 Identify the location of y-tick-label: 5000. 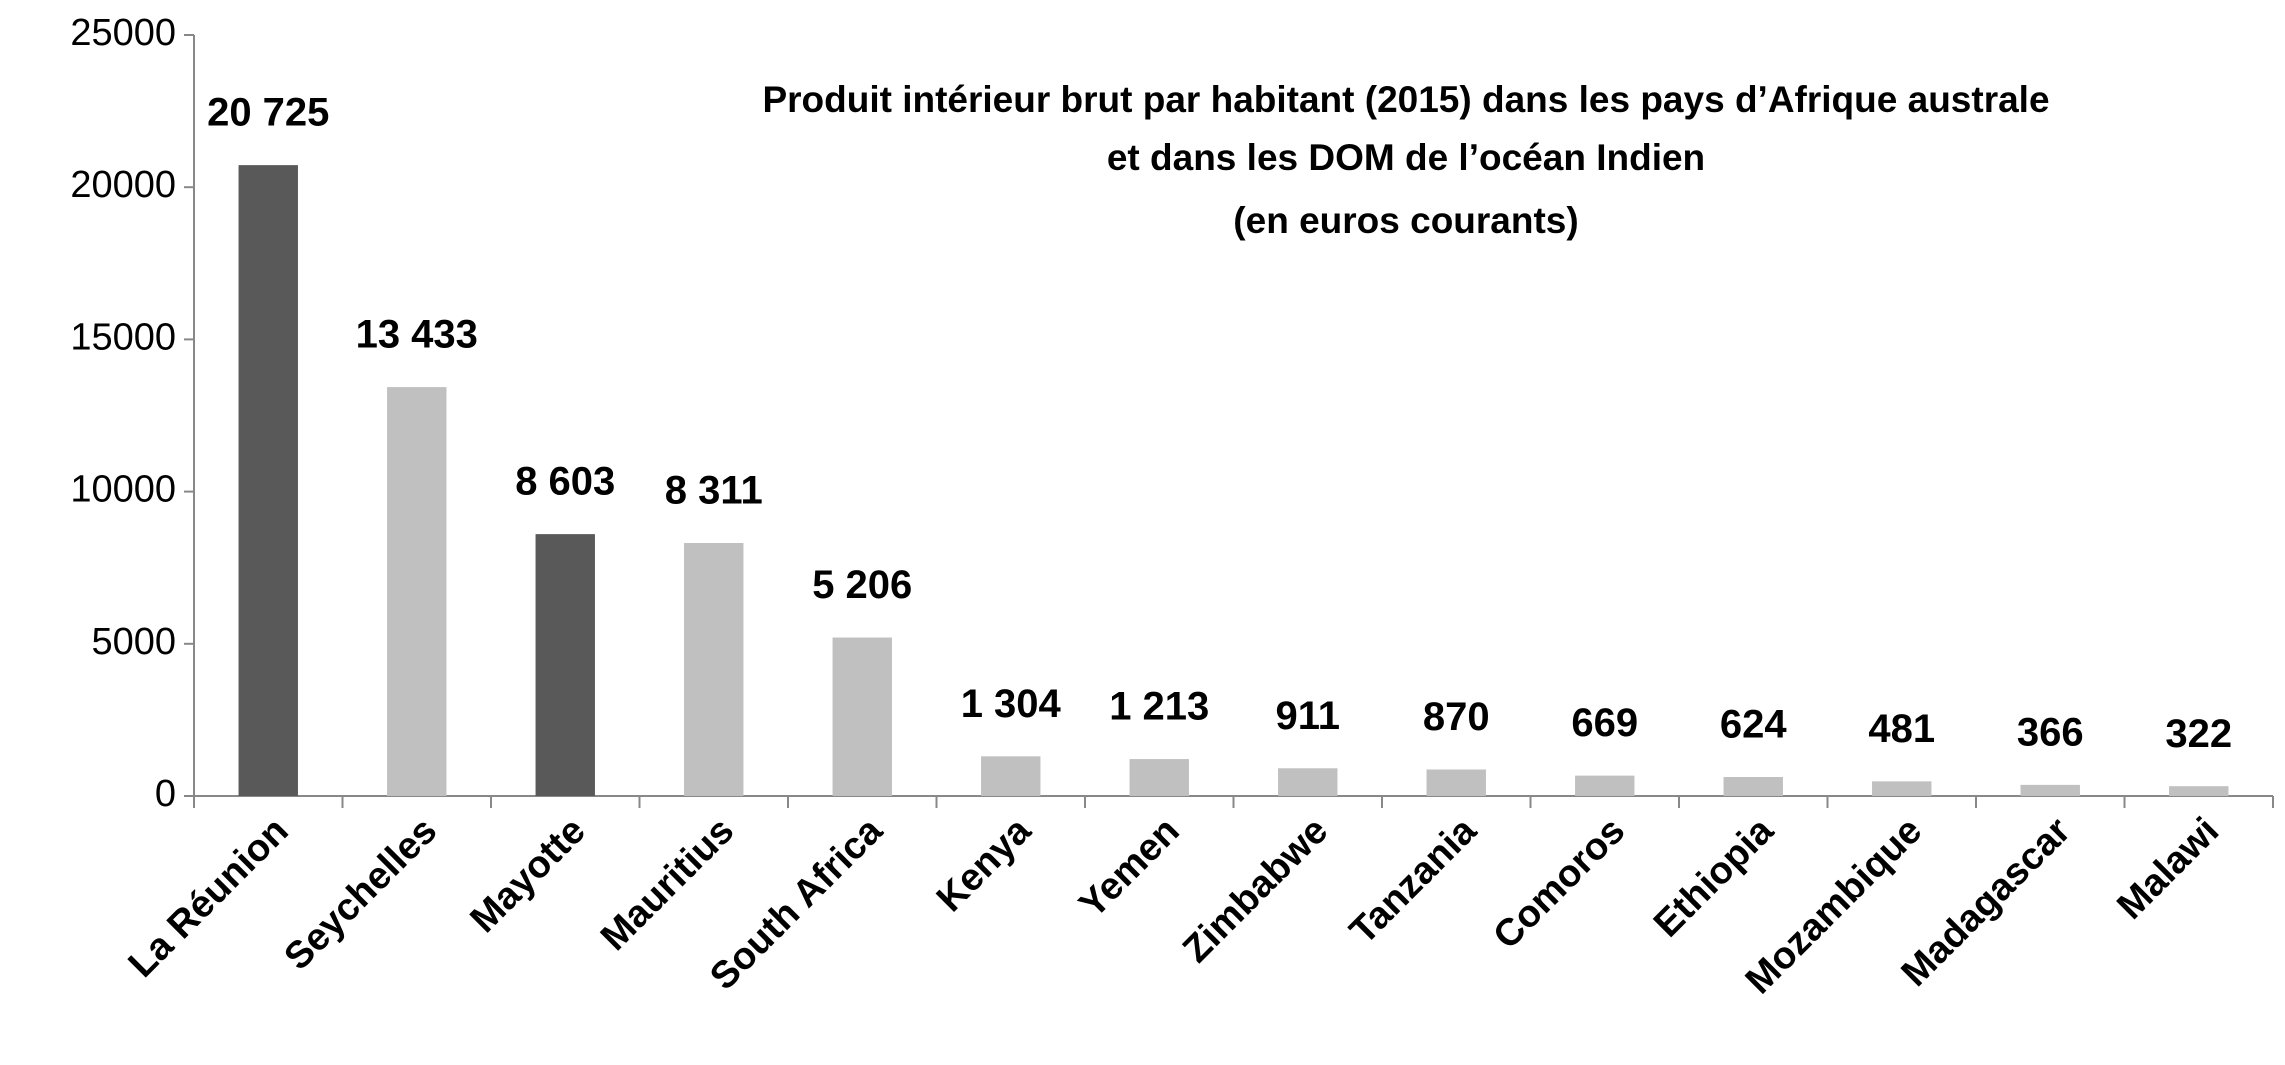
(133, 642).